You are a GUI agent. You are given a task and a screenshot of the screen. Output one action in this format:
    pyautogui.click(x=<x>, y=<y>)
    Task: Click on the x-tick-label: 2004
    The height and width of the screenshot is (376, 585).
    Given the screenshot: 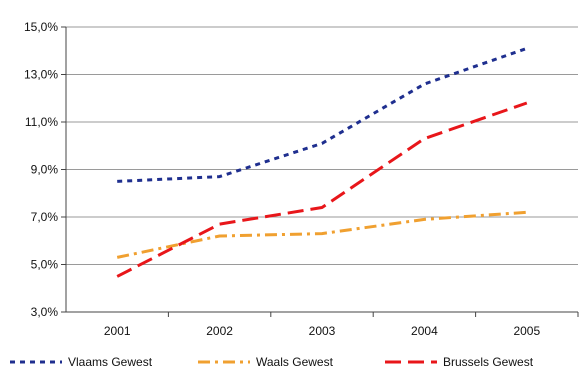 What is the action you would take?
    pyautogui.click(x=424, y=331)
    